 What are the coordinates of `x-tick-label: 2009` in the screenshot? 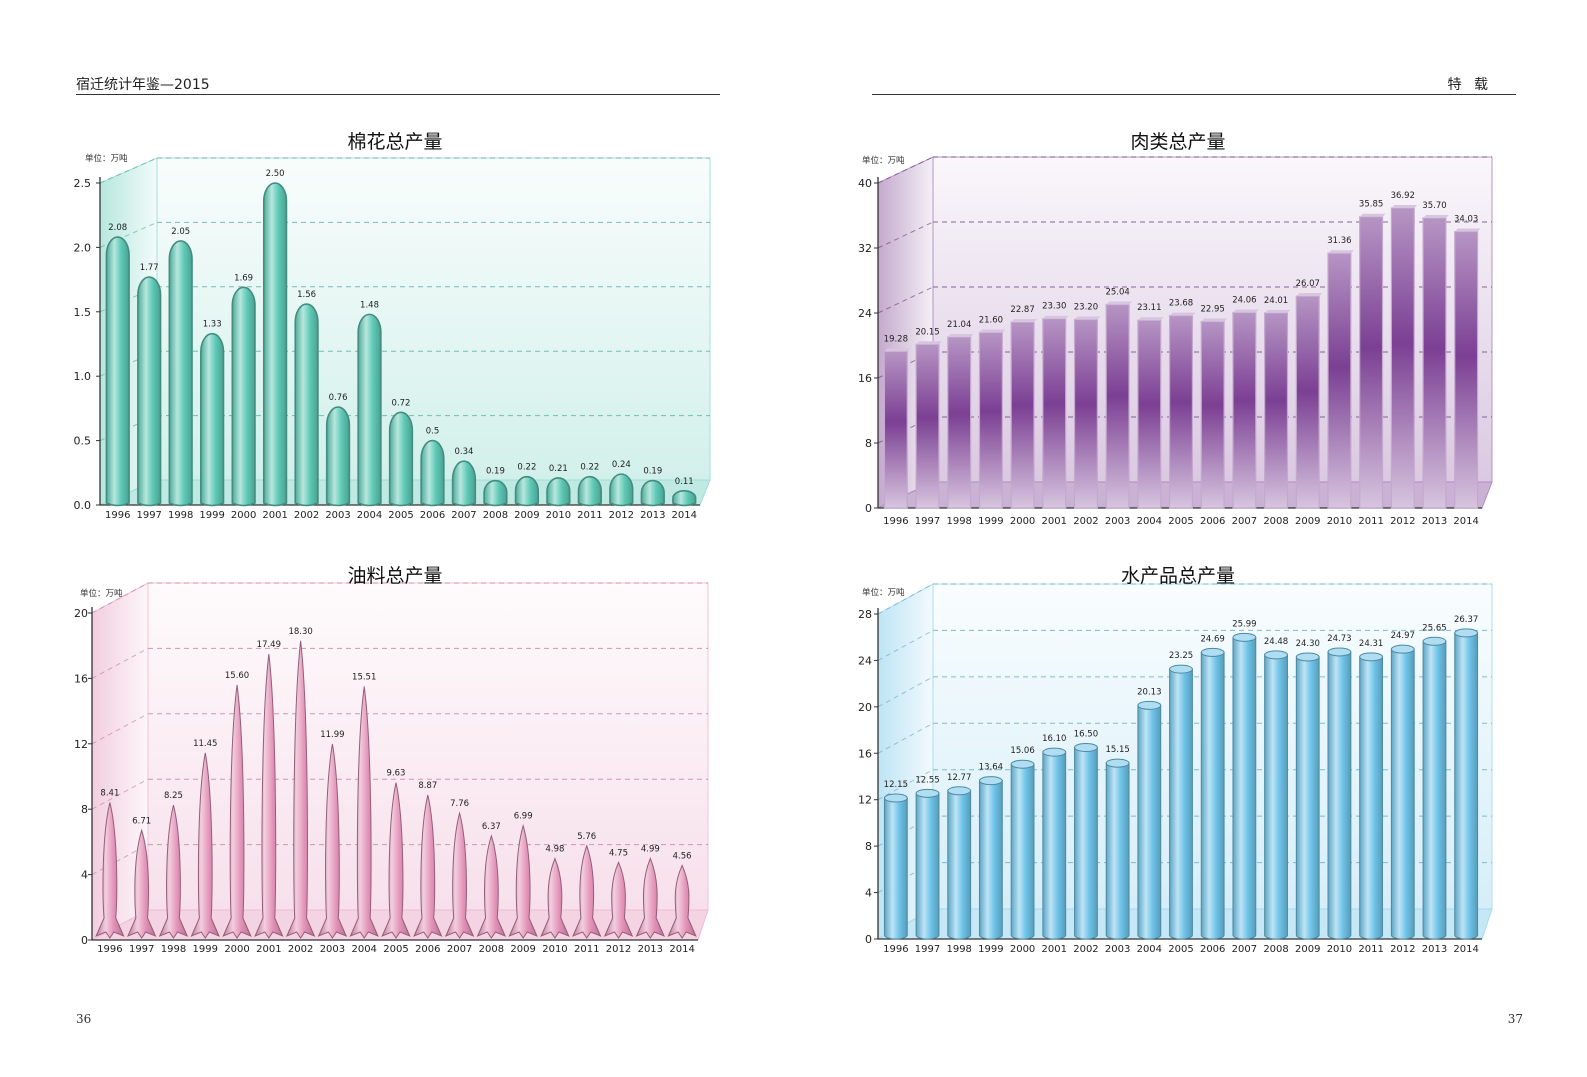 It's located at (1307, 949).